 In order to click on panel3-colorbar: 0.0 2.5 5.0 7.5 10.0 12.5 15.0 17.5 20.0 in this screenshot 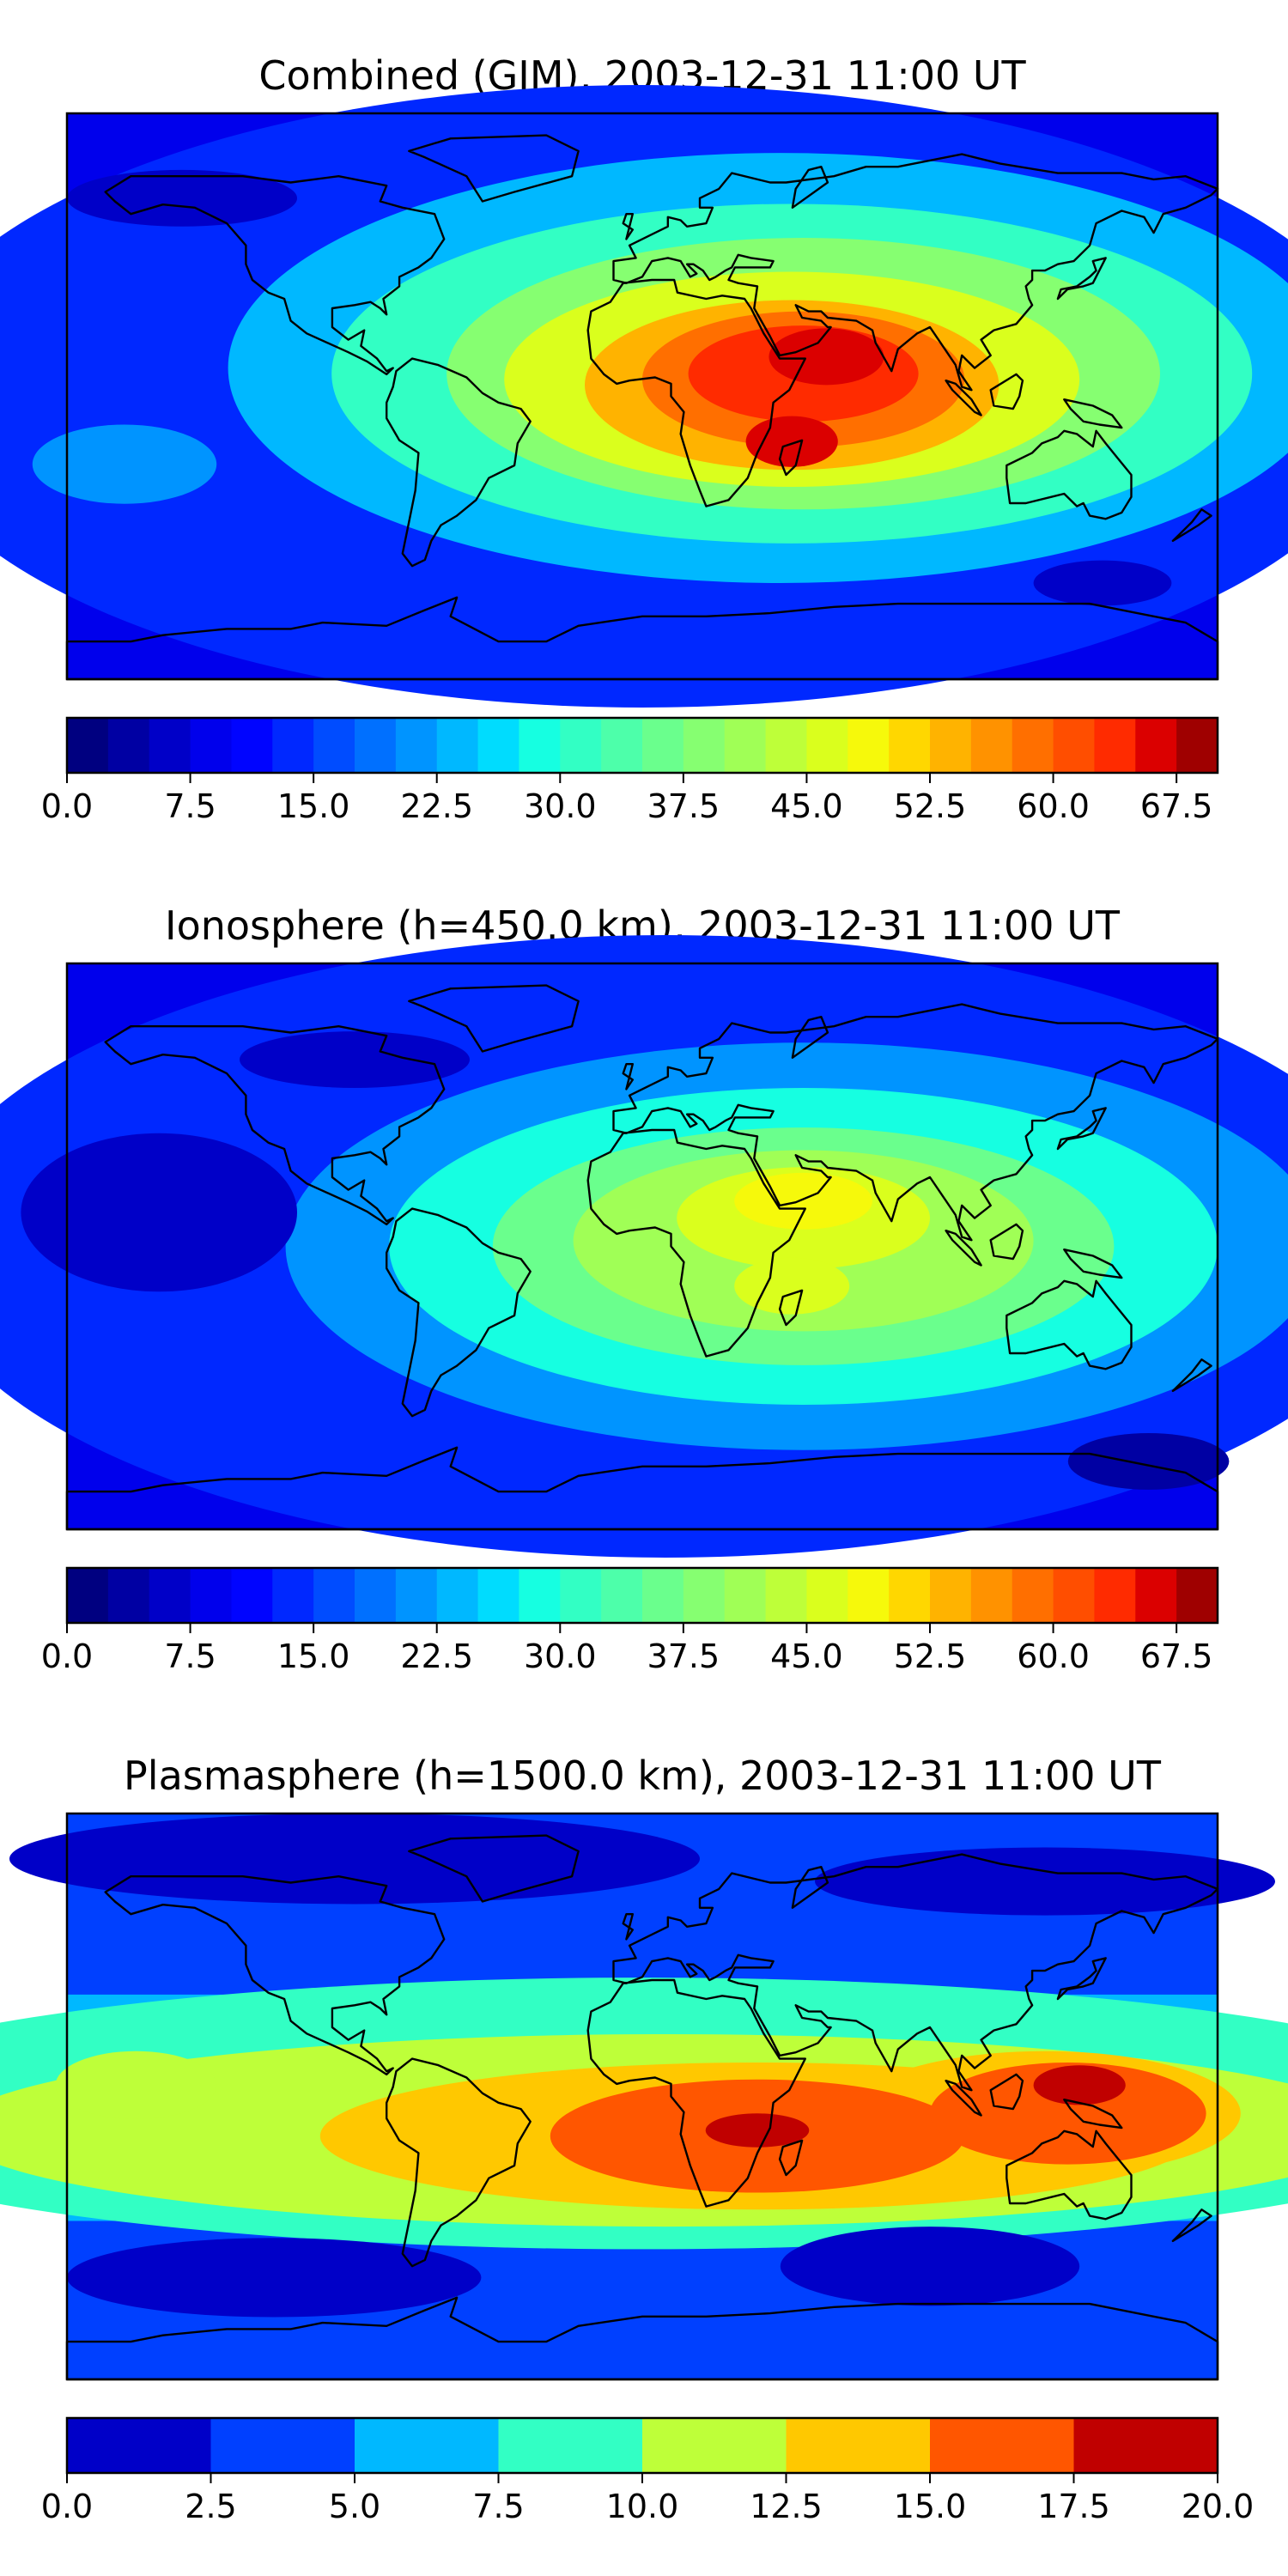, I will do `click(648, 2470)`.